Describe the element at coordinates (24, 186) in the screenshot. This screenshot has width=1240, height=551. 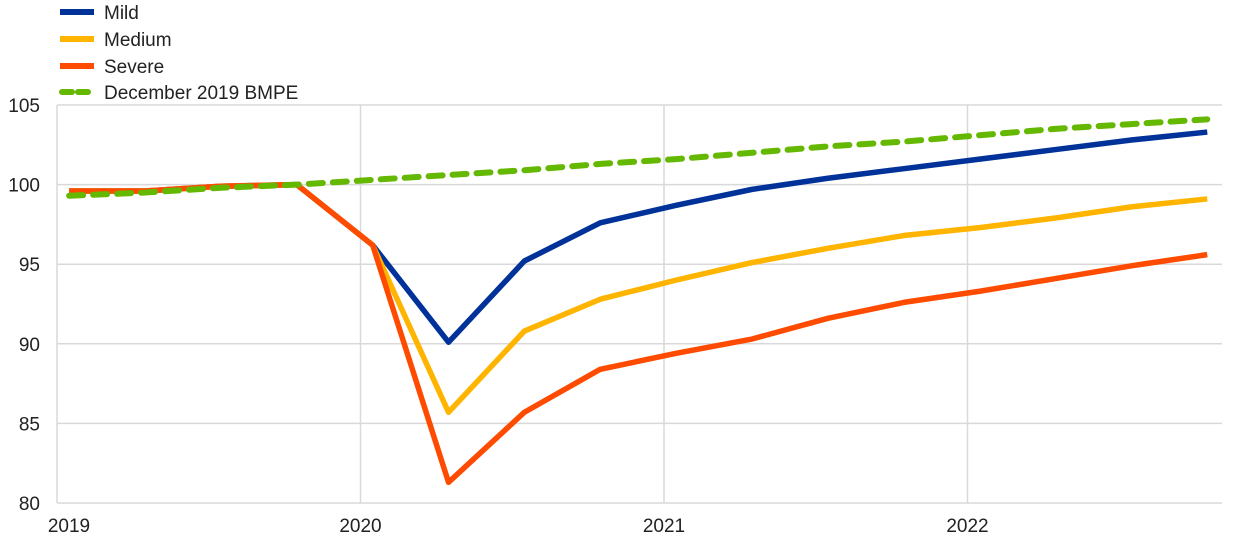
I see `y-tick-label: 100` at that location.